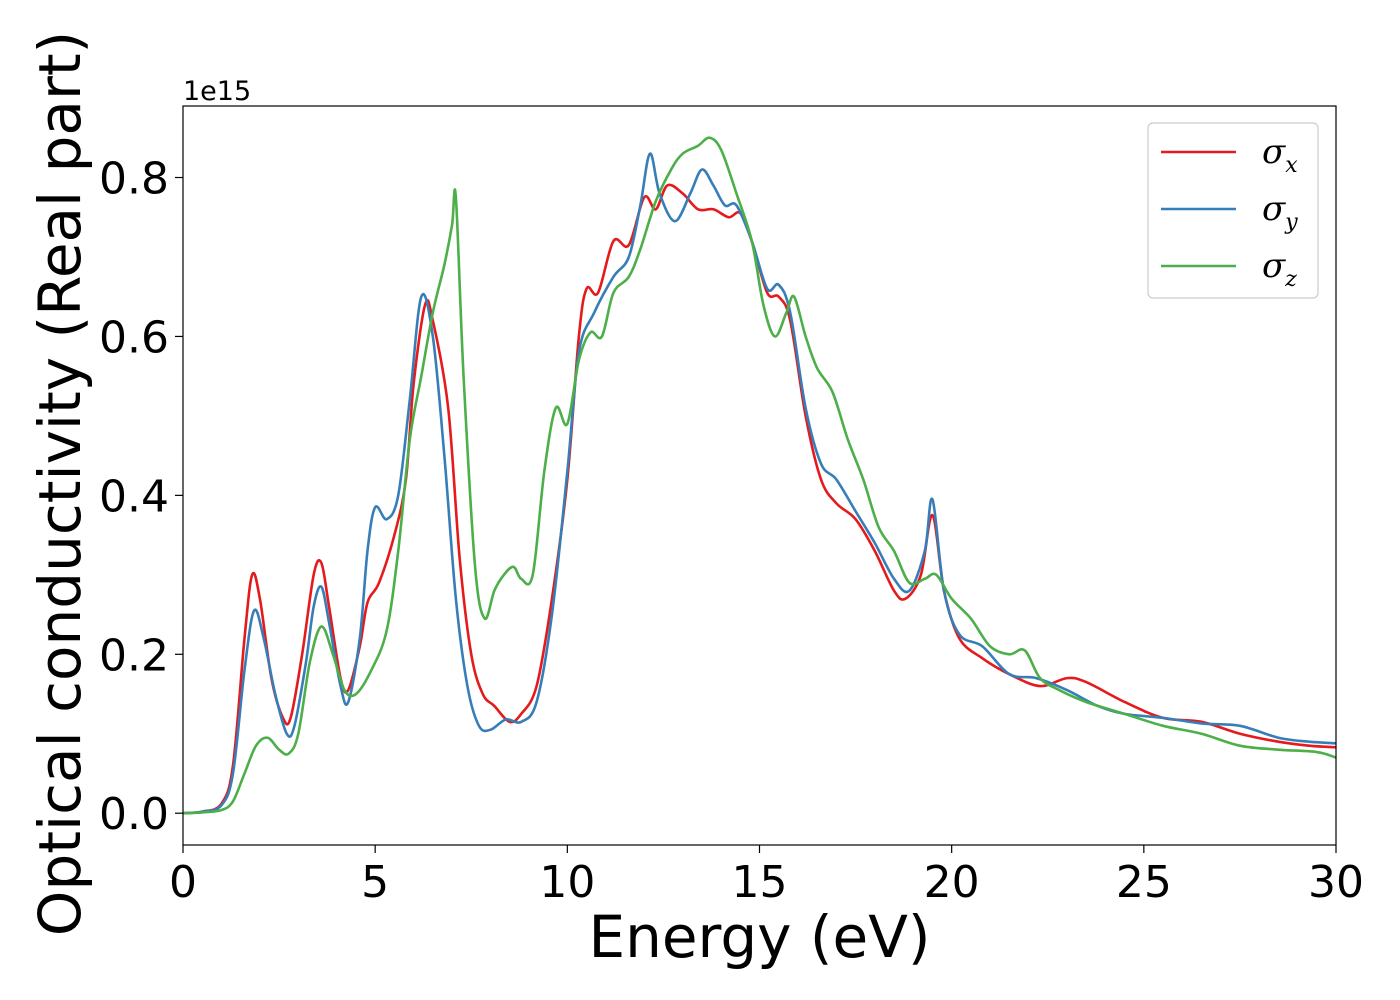  I want to click on legend-label-y: σy, so click(1280, 212).